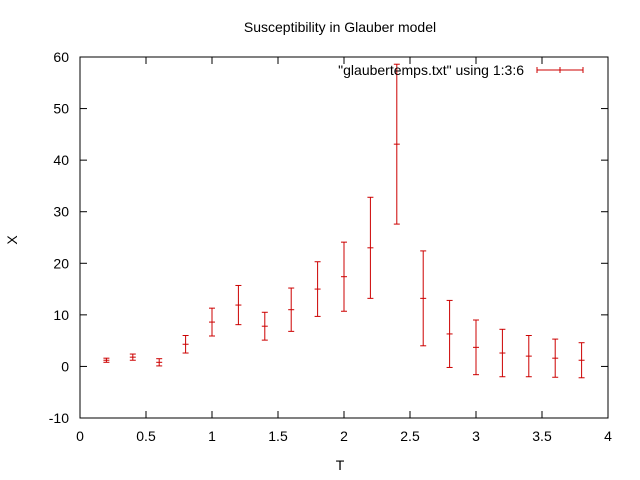 The width and height of the screenshot is (640, 480). I want to click on y-axis-label: X, so click(12, 240).